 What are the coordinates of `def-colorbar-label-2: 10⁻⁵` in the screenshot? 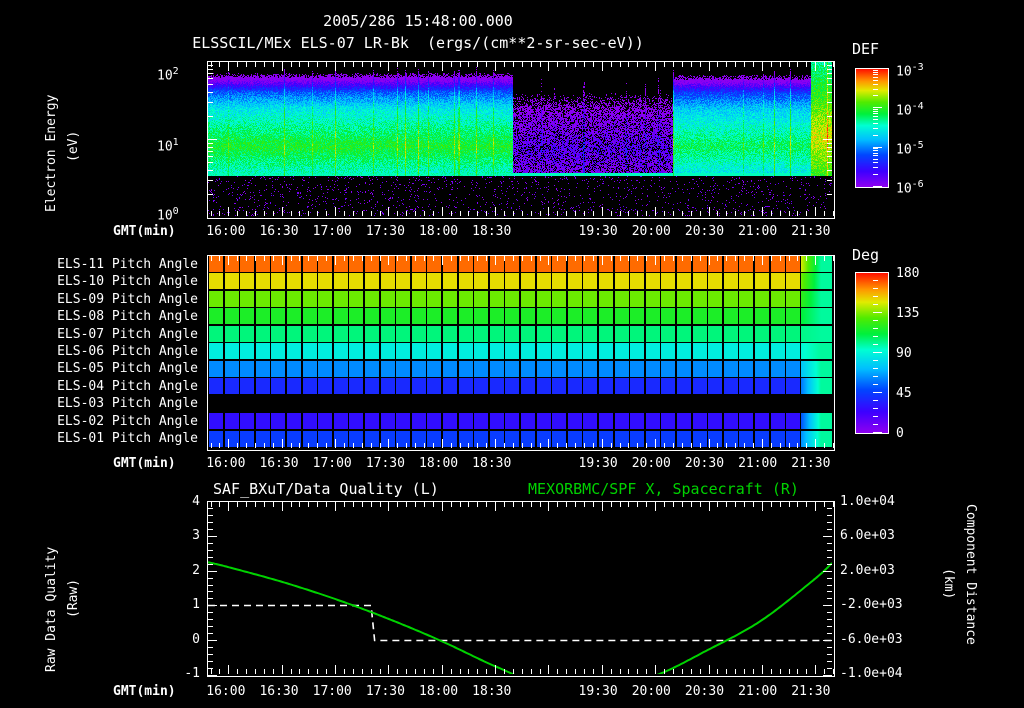 It's located at (910, 149).